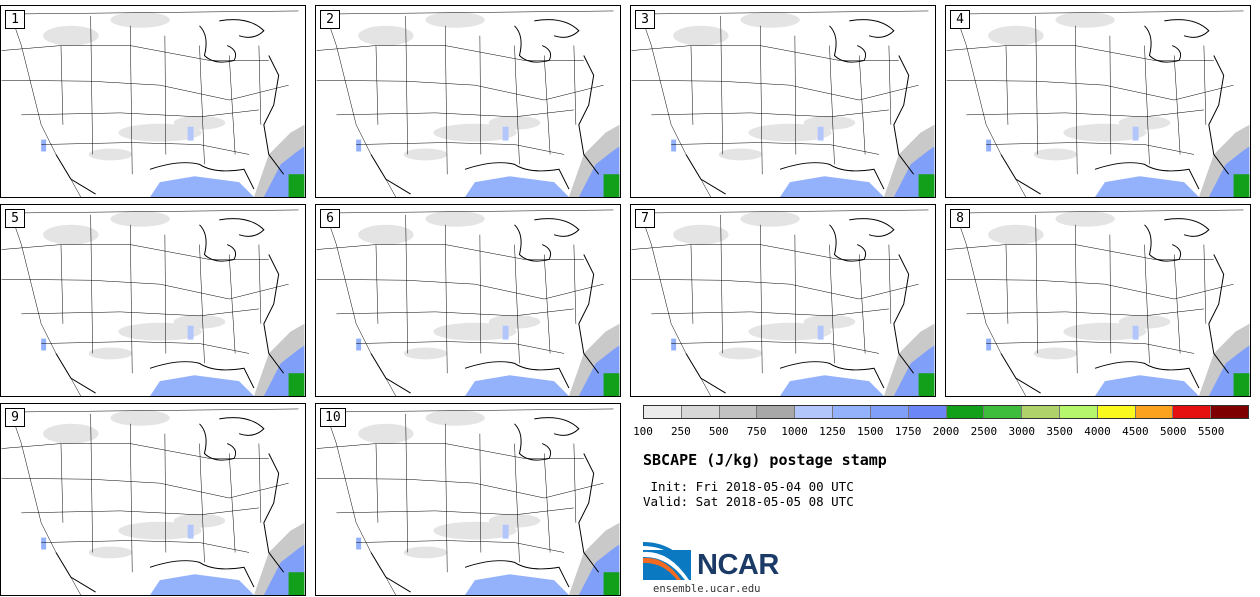  Describe the element at coordinates (1211, 431) in the screenshot. I see `colorbar-tick-label: 5500` at that location.